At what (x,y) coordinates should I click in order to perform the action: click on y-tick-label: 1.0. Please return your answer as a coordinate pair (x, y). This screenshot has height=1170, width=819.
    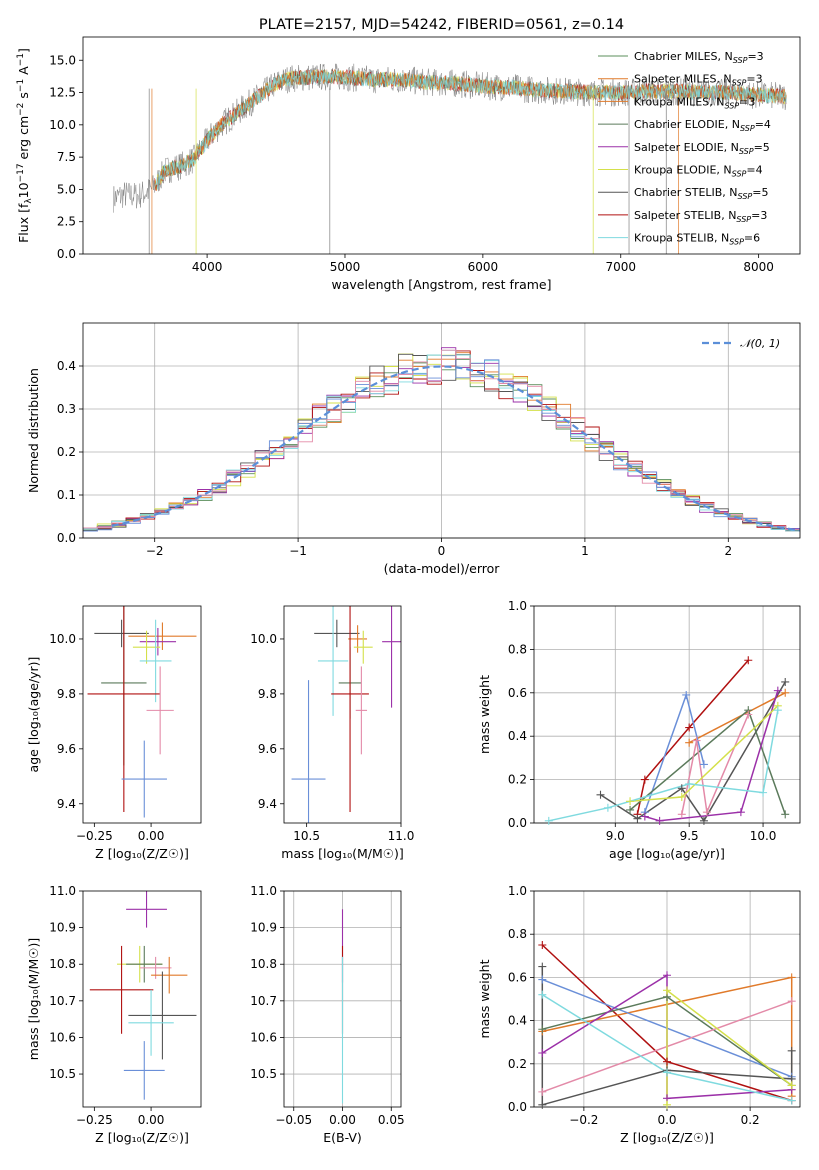
    Looking at the image, I should click on (517, 891).